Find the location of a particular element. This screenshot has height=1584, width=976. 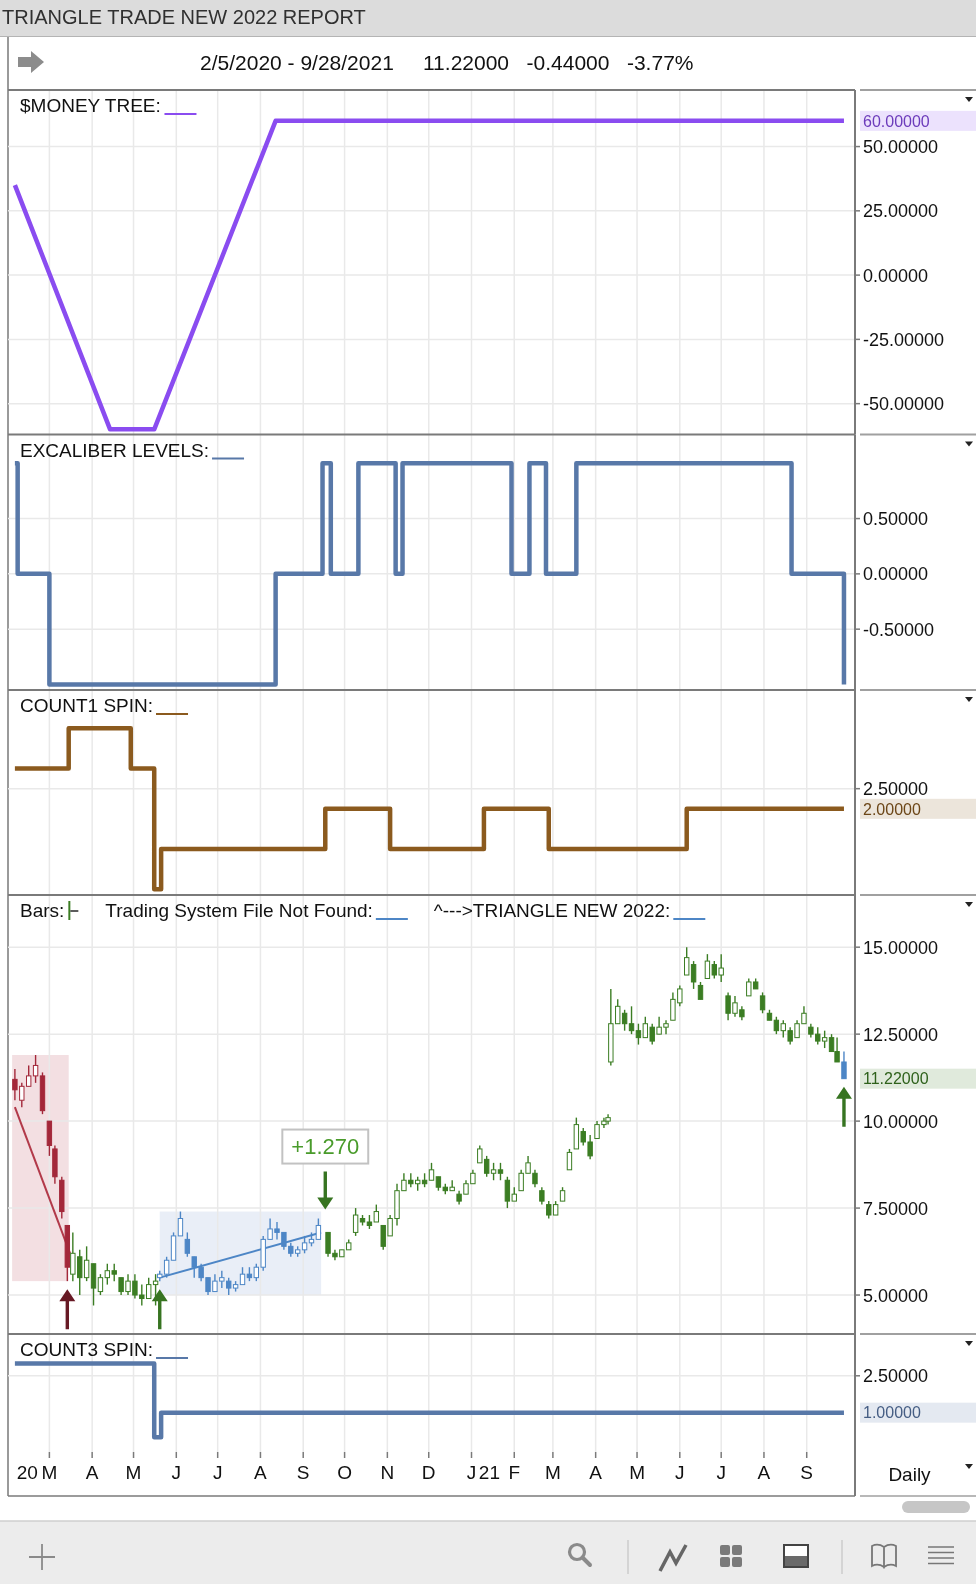

y-tick-label: 1.00000 is located at coordinates (892, 1413).